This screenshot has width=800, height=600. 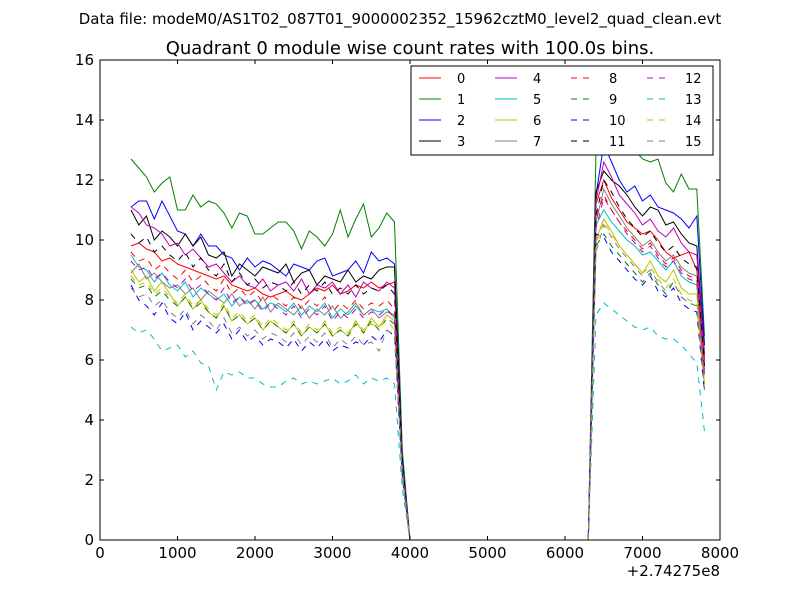 I want to click on legend-label-2: 2, so click(x=461, y=121).